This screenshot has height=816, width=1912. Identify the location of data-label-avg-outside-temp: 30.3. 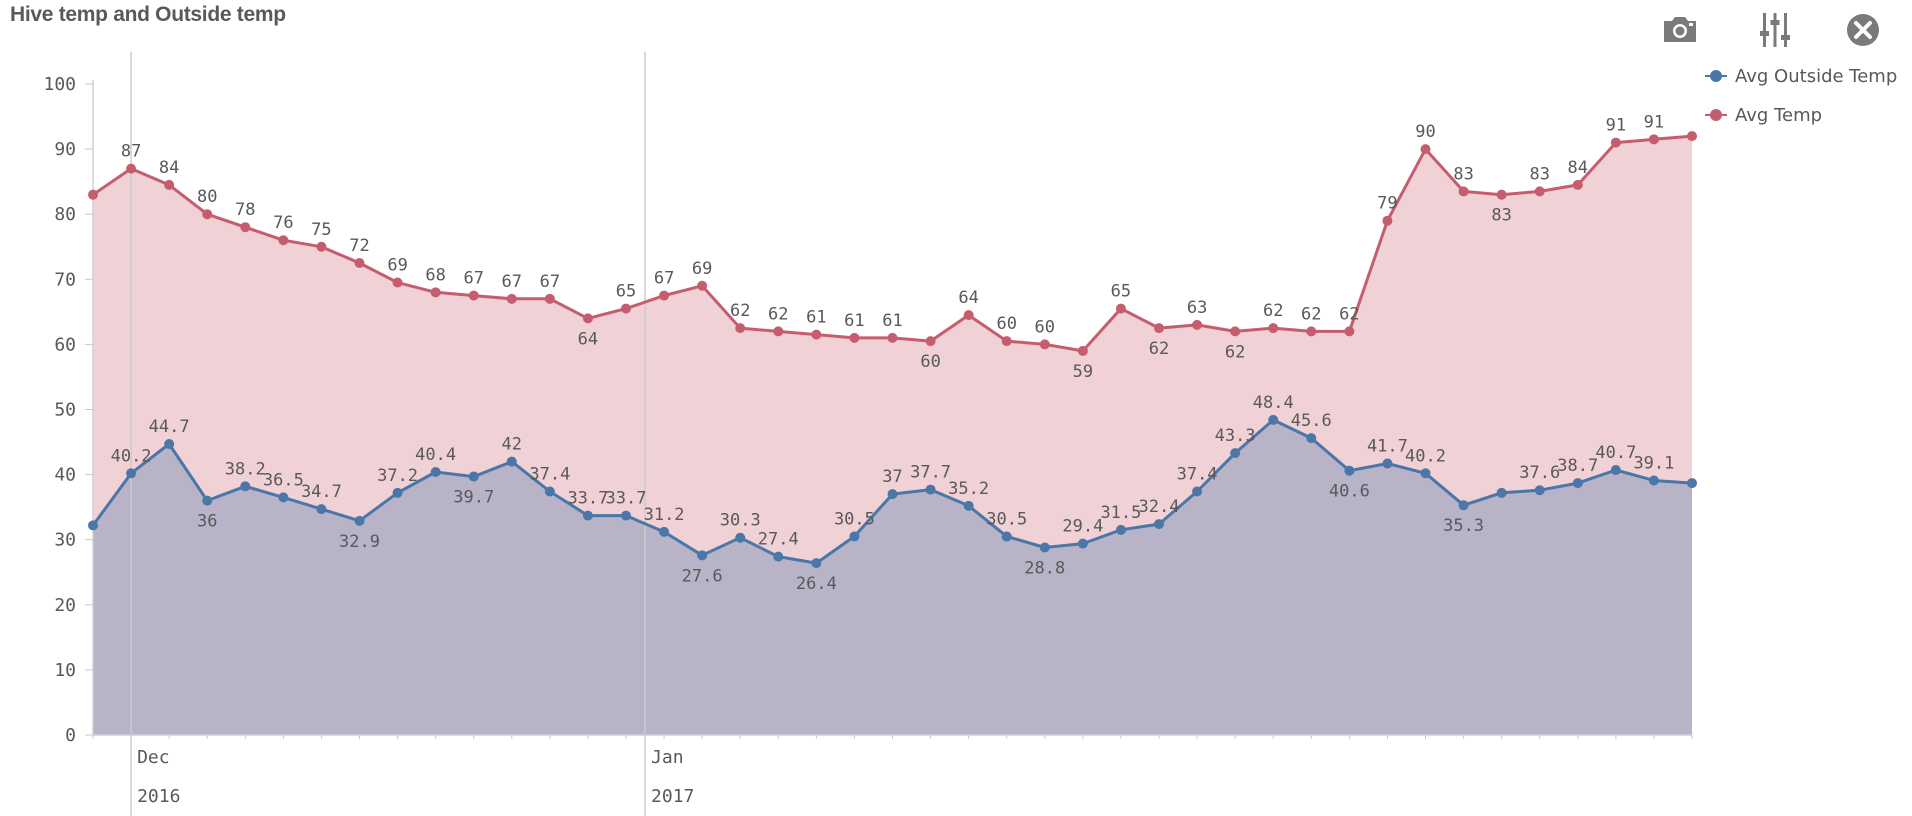
(740, 521).